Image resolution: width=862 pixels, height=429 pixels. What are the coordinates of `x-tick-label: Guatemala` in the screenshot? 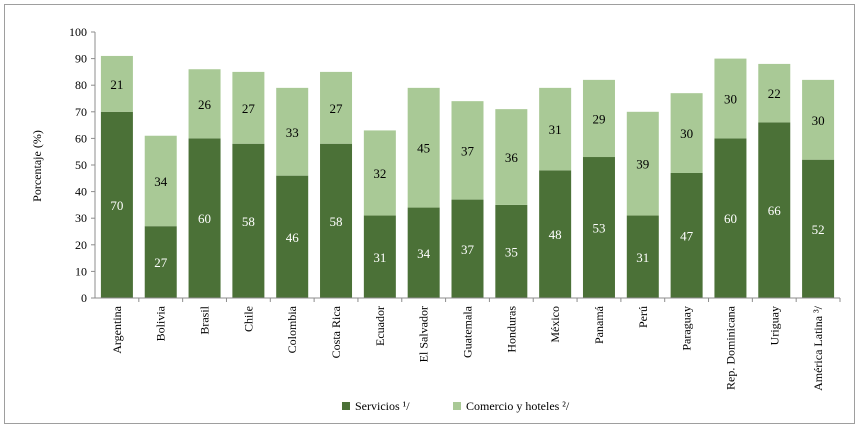 It's located at (468, 331).